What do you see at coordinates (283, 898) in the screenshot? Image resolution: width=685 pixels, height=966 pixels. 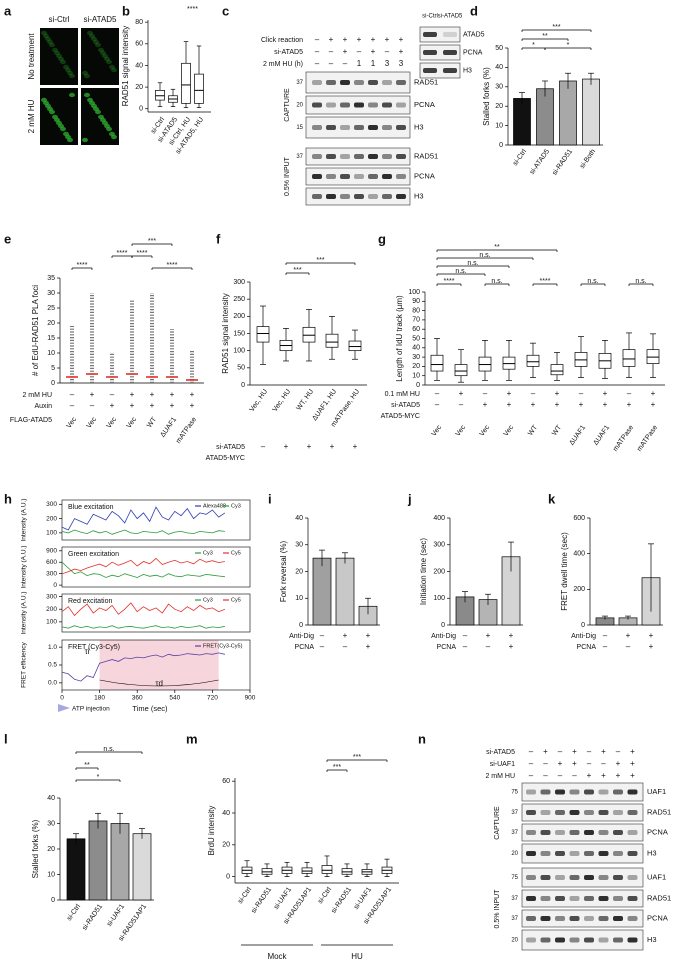 I see `category-label: si-UAF1` at bounding box center [283, 898].